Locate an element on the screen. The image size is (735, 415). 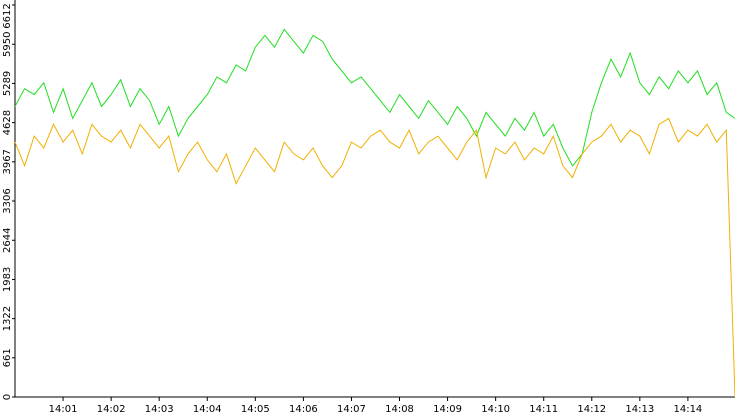
y-tick-label: 661 is located at coordinates (7, 357).